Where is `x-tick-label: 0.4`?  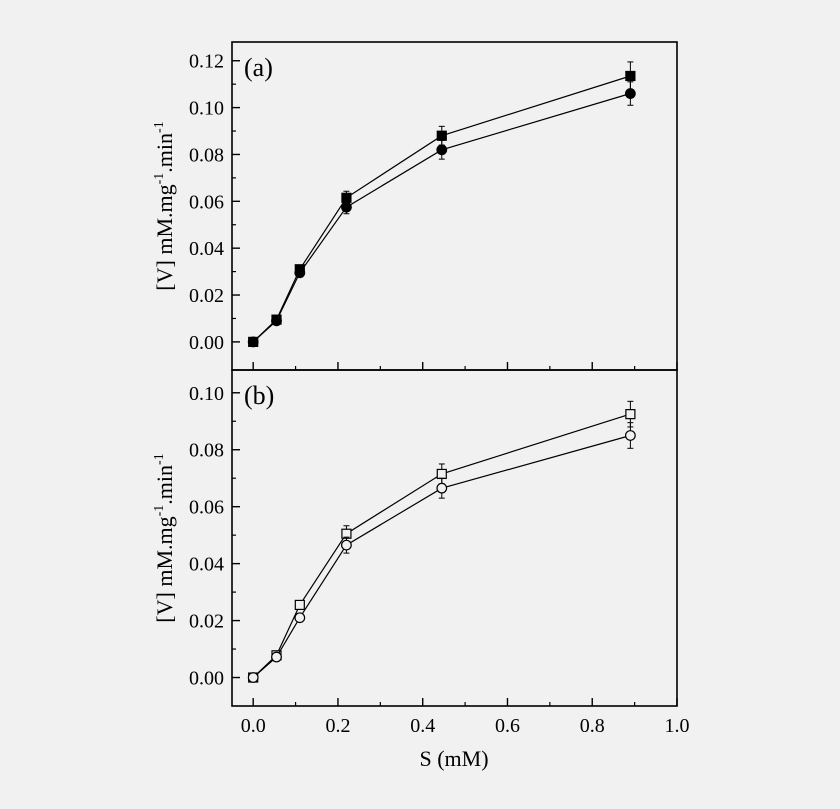
x-tick-label: 0.4 is located at coordinates (422, 726).